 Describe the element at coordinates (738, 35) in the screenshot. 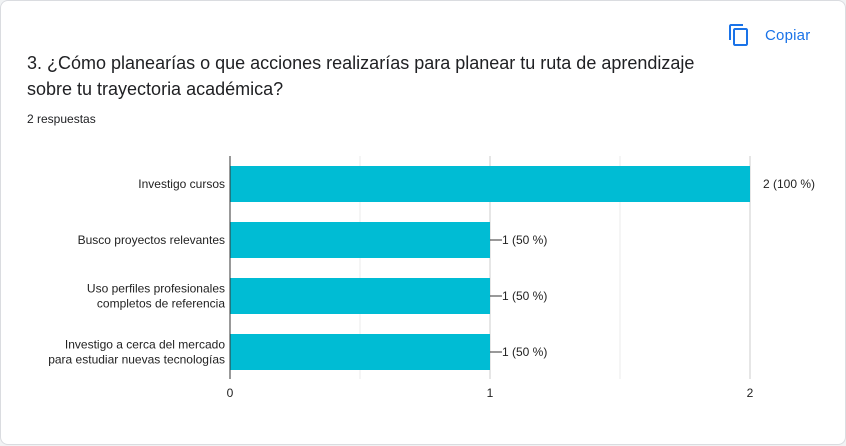

I see `content-copy-icon` at that location.